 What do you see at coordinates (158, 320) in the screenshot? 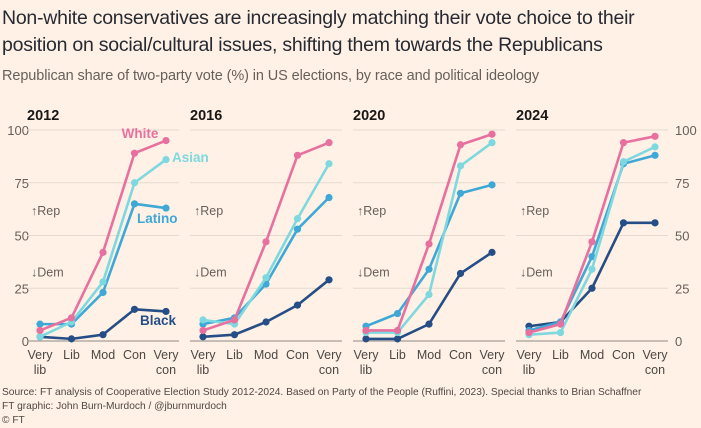
I see `series-label-black: Black` at bounding box center [158, 320].